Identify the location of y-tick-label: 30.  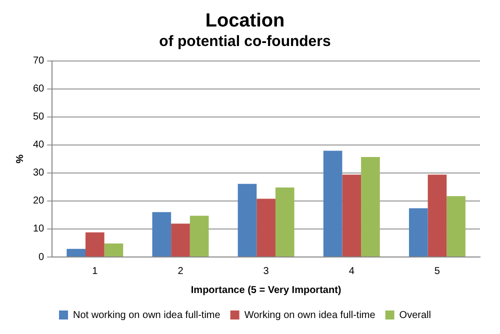
(39, 173).